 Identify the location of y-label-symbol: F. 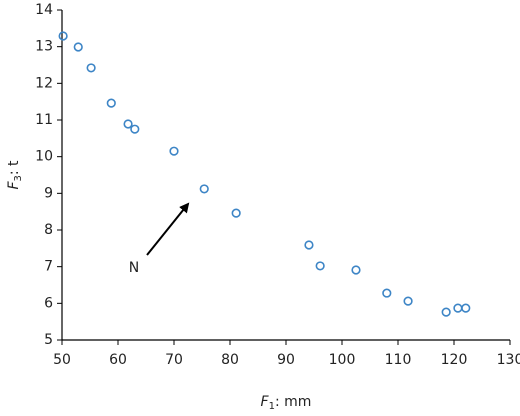
(14, 185).